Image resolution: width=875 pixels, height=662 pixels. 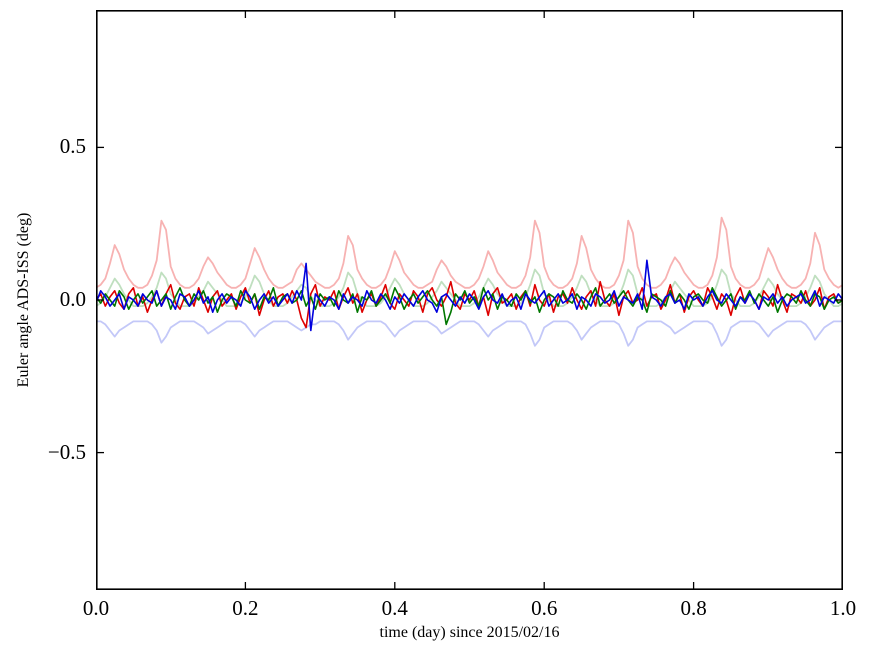 I want to click on x-tick-label: 0.2, so click(x=245, y=608).